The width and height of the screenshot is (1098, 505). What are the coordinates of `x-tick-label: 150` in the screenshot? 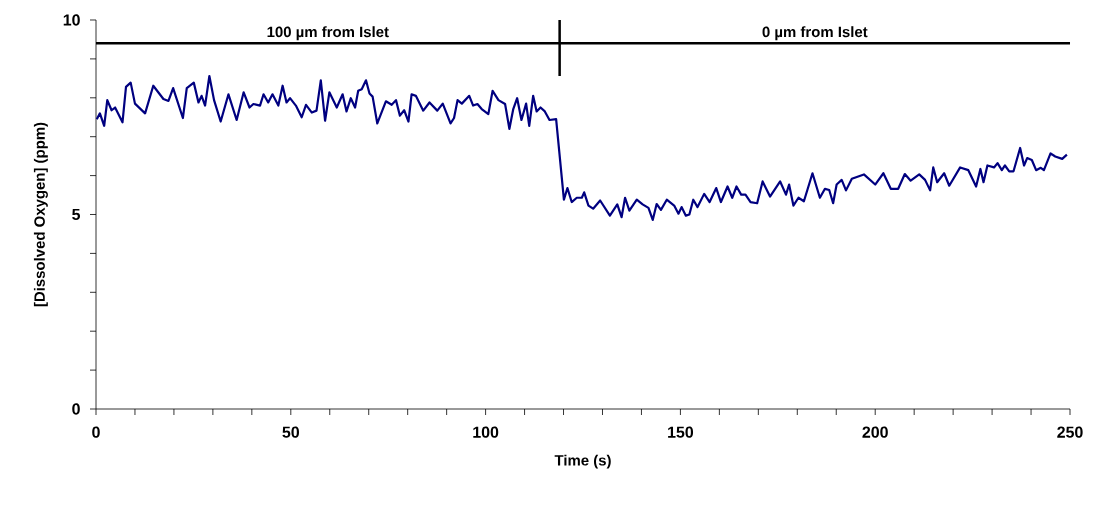 It's located at (681, 432).